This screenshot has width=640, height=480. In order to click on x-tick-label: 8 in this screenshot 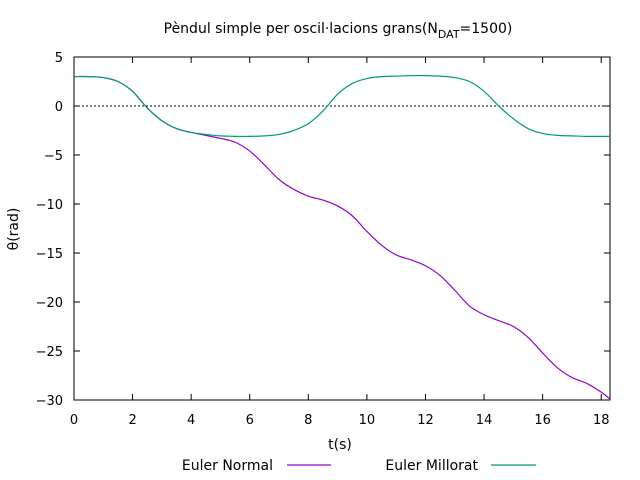, I will do `click(308, 420)`.